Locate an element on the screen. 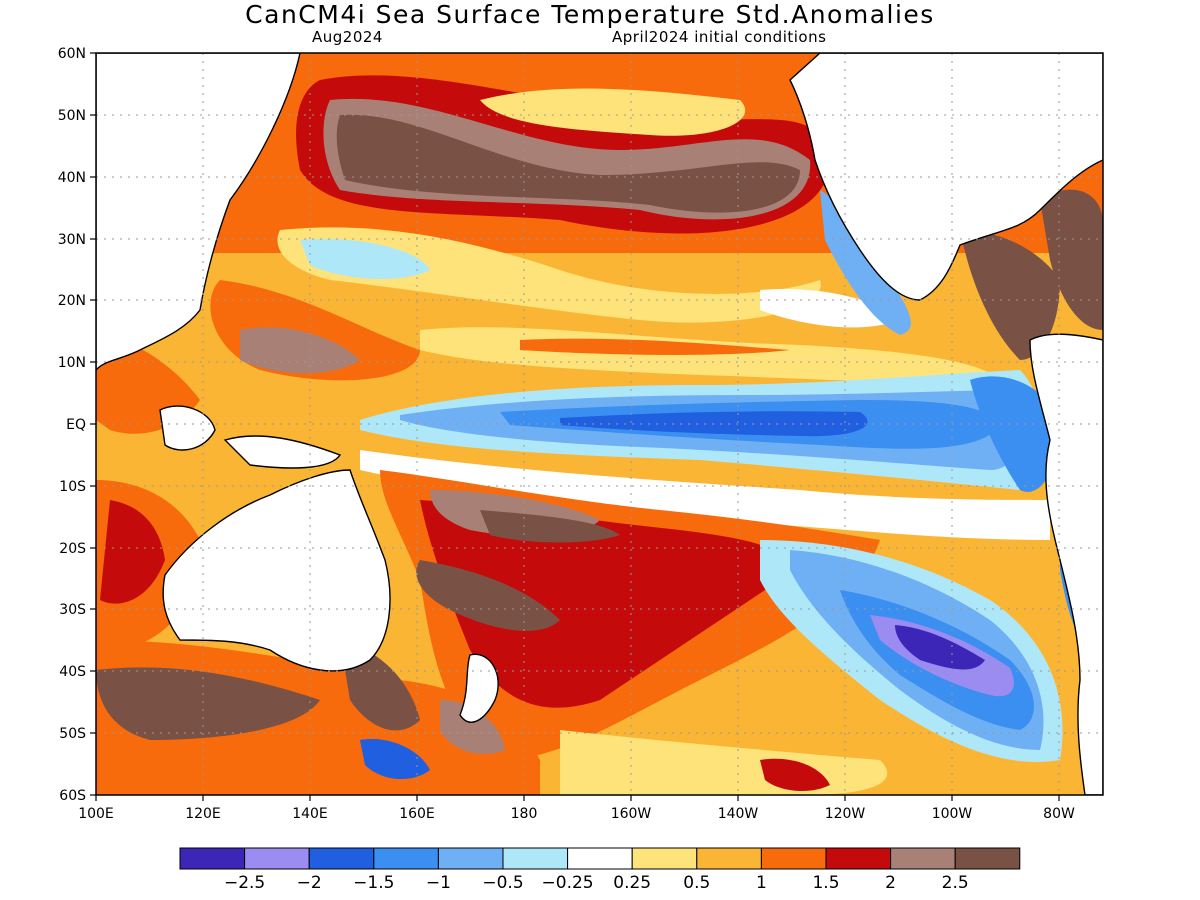 The width and height of the screenshot is (1200, 900). color-bar: −2.5 −2 −1.5 −1 −0.5 −0.25 0.25 0.5 1 1.5 2 2.5 is located at coordinates (600, 870).